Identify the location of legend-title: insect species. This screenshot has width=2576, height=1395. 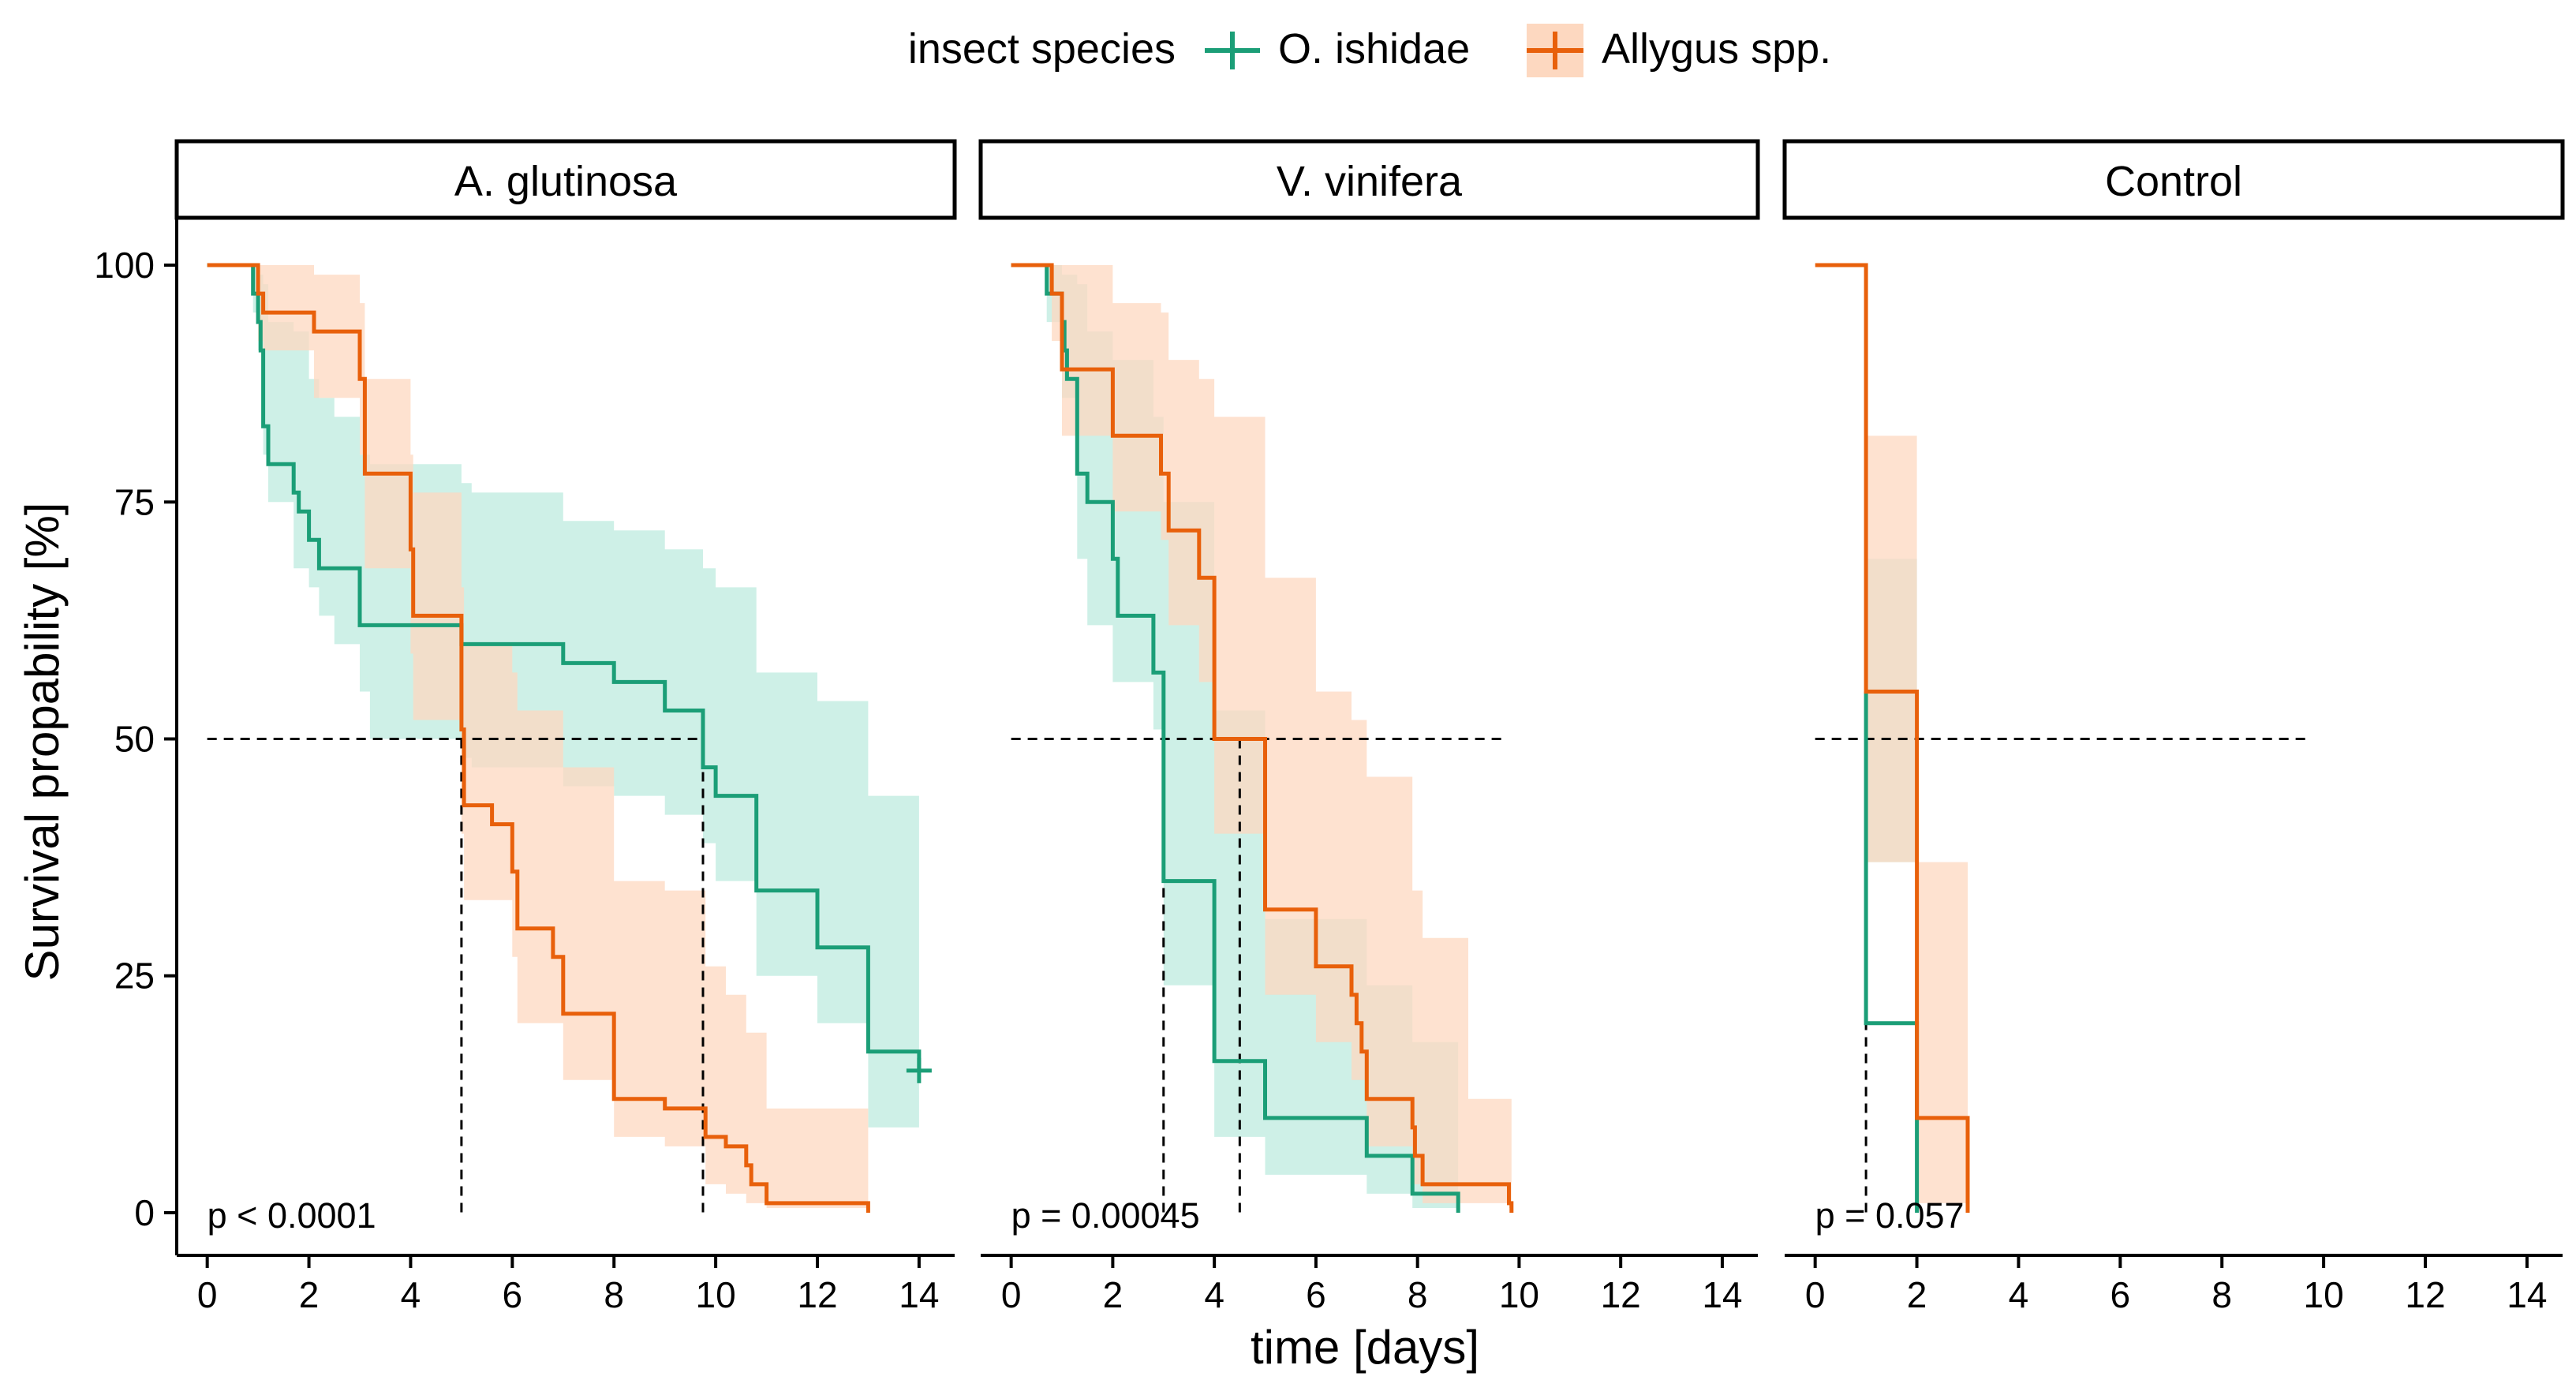
(1042, 49).